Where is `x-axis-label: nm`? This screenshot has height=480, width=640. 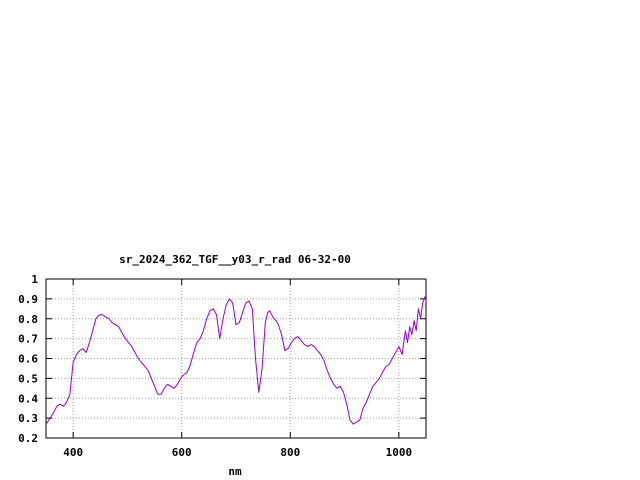 x-axis-label: nm is located at coordinates (235, 471).